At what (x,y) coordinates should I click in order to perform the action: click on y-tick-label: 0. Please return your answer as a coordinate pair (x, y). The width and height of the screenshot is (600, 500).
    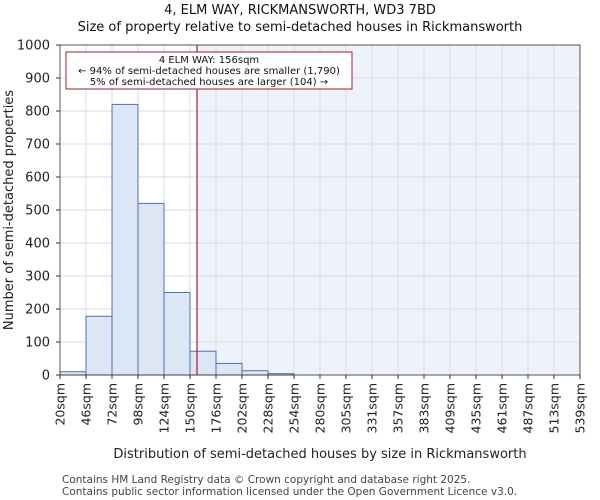
    Looking at the image, I should click on (46, 376).